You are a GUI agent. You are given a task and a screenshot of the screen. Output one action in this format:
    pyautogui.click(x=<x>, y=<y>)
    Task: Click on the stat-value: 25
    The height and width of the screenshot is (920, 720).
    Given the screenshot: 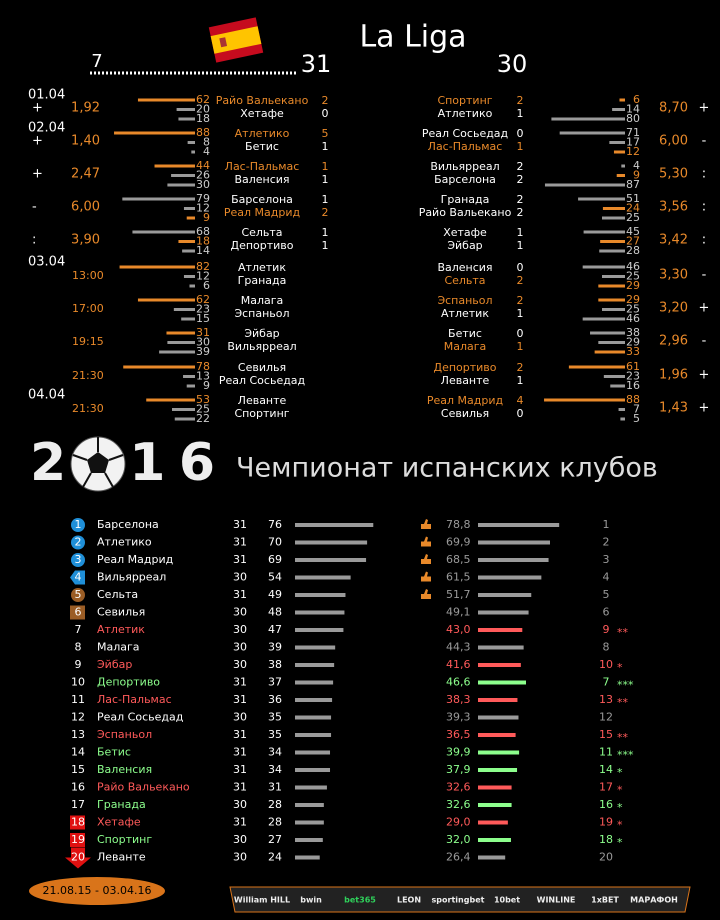 What is the action you would take?
    pyautogui.click(x=633, y=276)
    